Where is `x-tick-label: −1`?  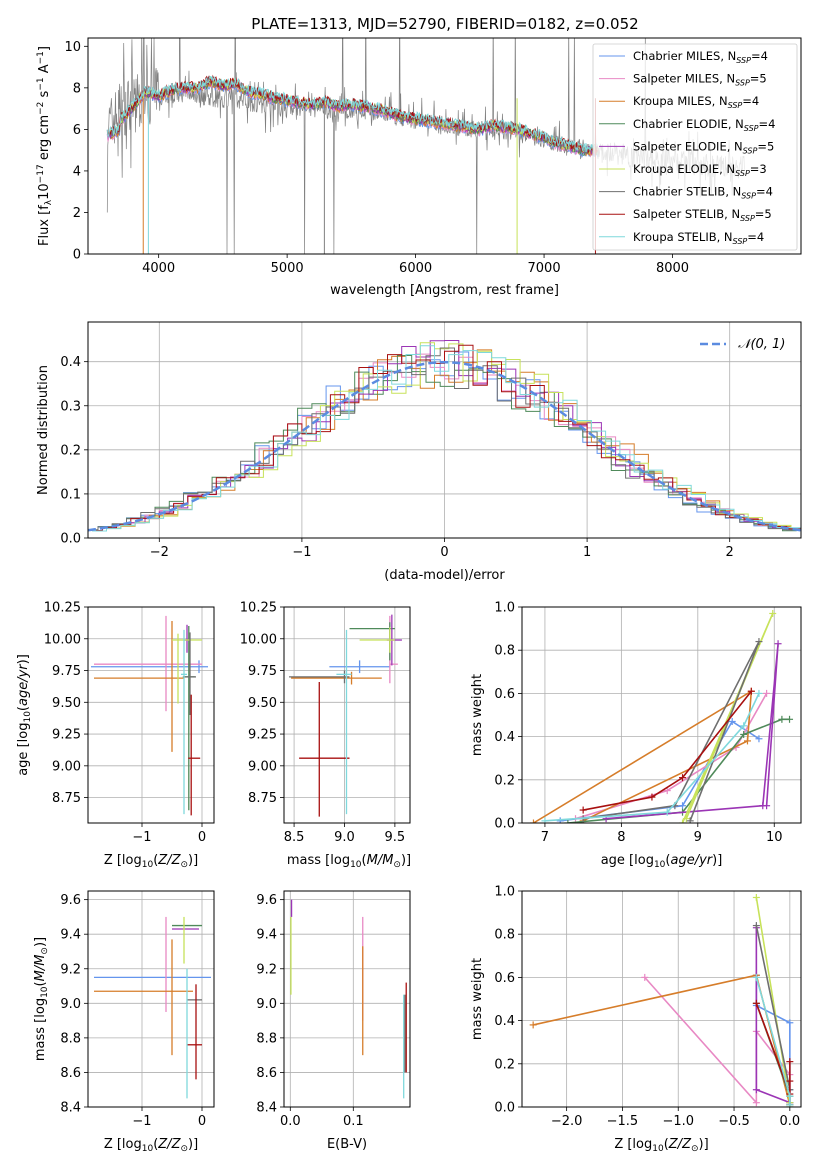
x-tick-label: −1 is located at coordinates (301, 552).